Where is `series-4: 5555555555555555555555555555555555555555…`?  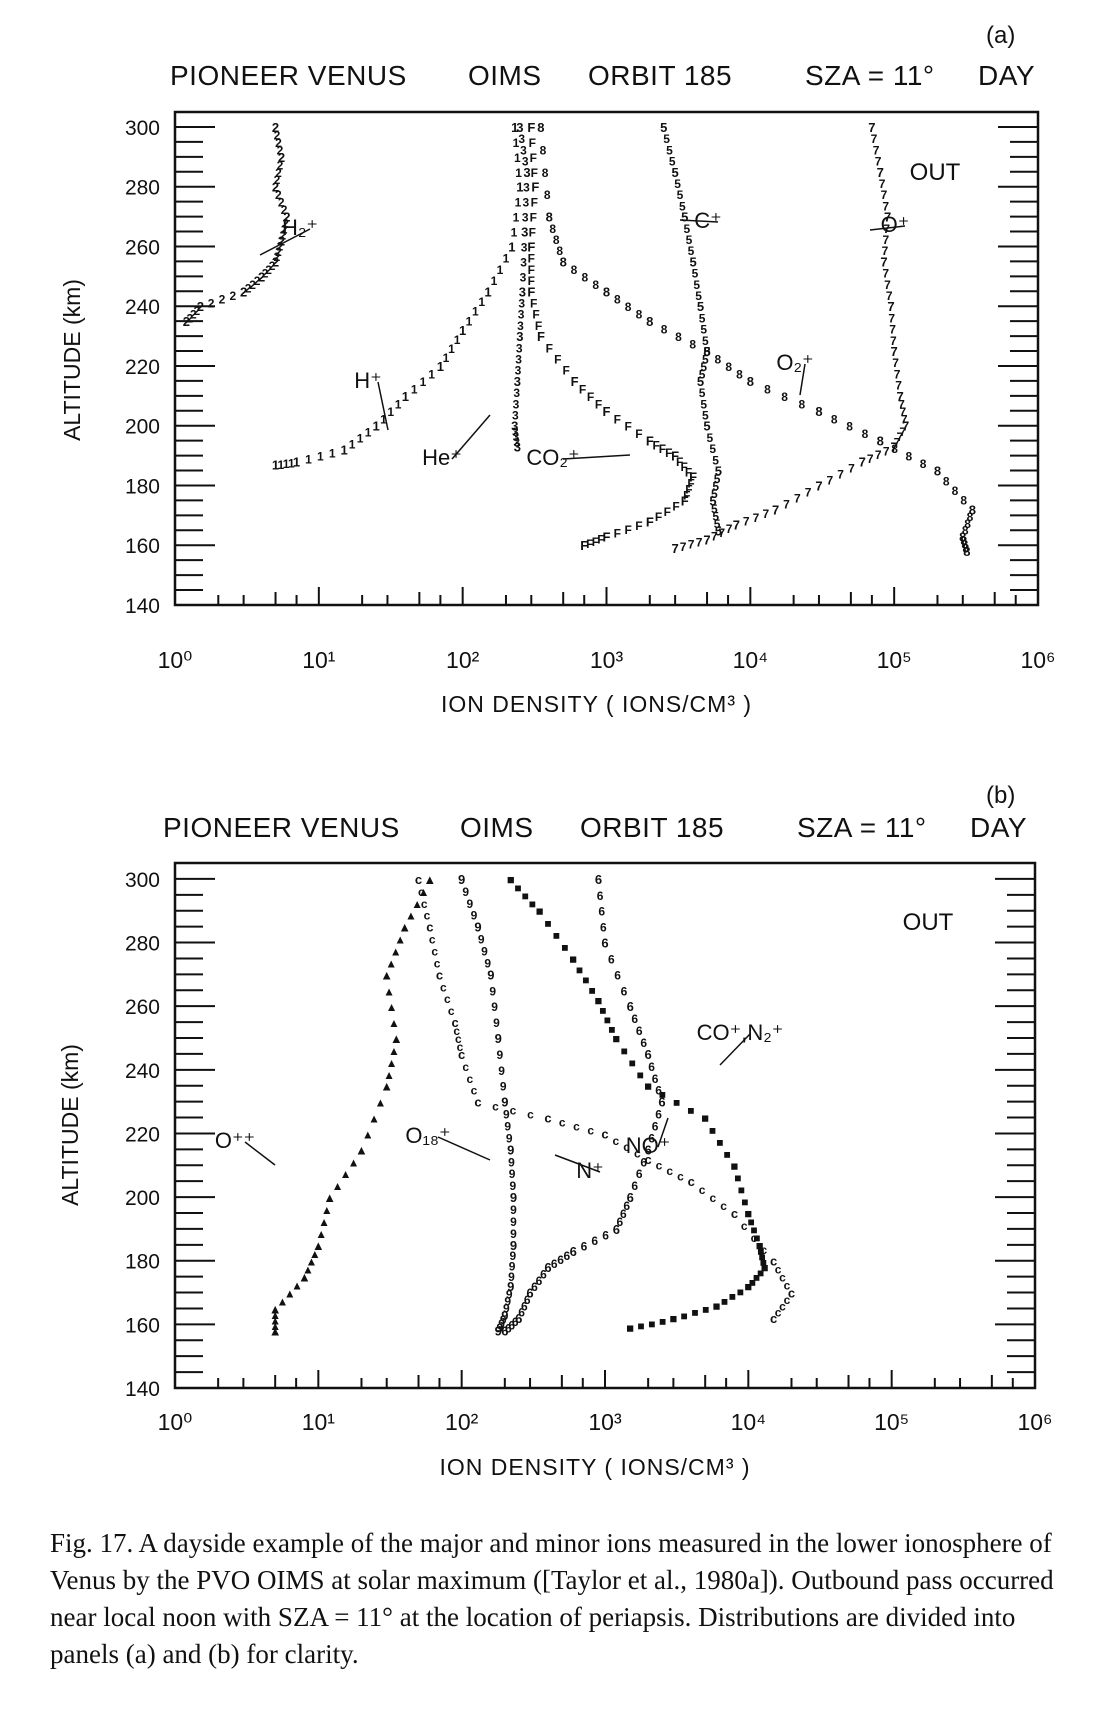
series-4: 5555555555555555555555555555555555555555… is located at coordinates (691, 329).